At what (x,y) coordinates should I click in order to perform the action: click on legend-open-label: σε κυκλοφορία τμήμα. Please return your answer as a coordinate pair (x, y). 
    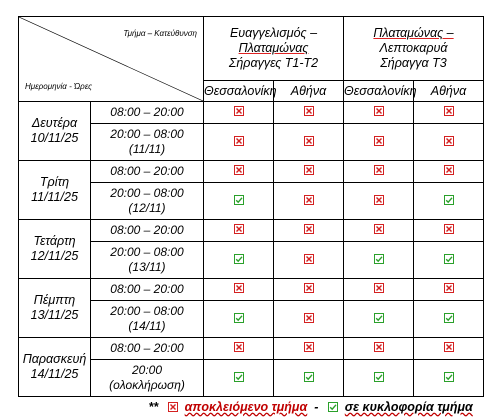
    Looking at the image, I should click on (409, 407).